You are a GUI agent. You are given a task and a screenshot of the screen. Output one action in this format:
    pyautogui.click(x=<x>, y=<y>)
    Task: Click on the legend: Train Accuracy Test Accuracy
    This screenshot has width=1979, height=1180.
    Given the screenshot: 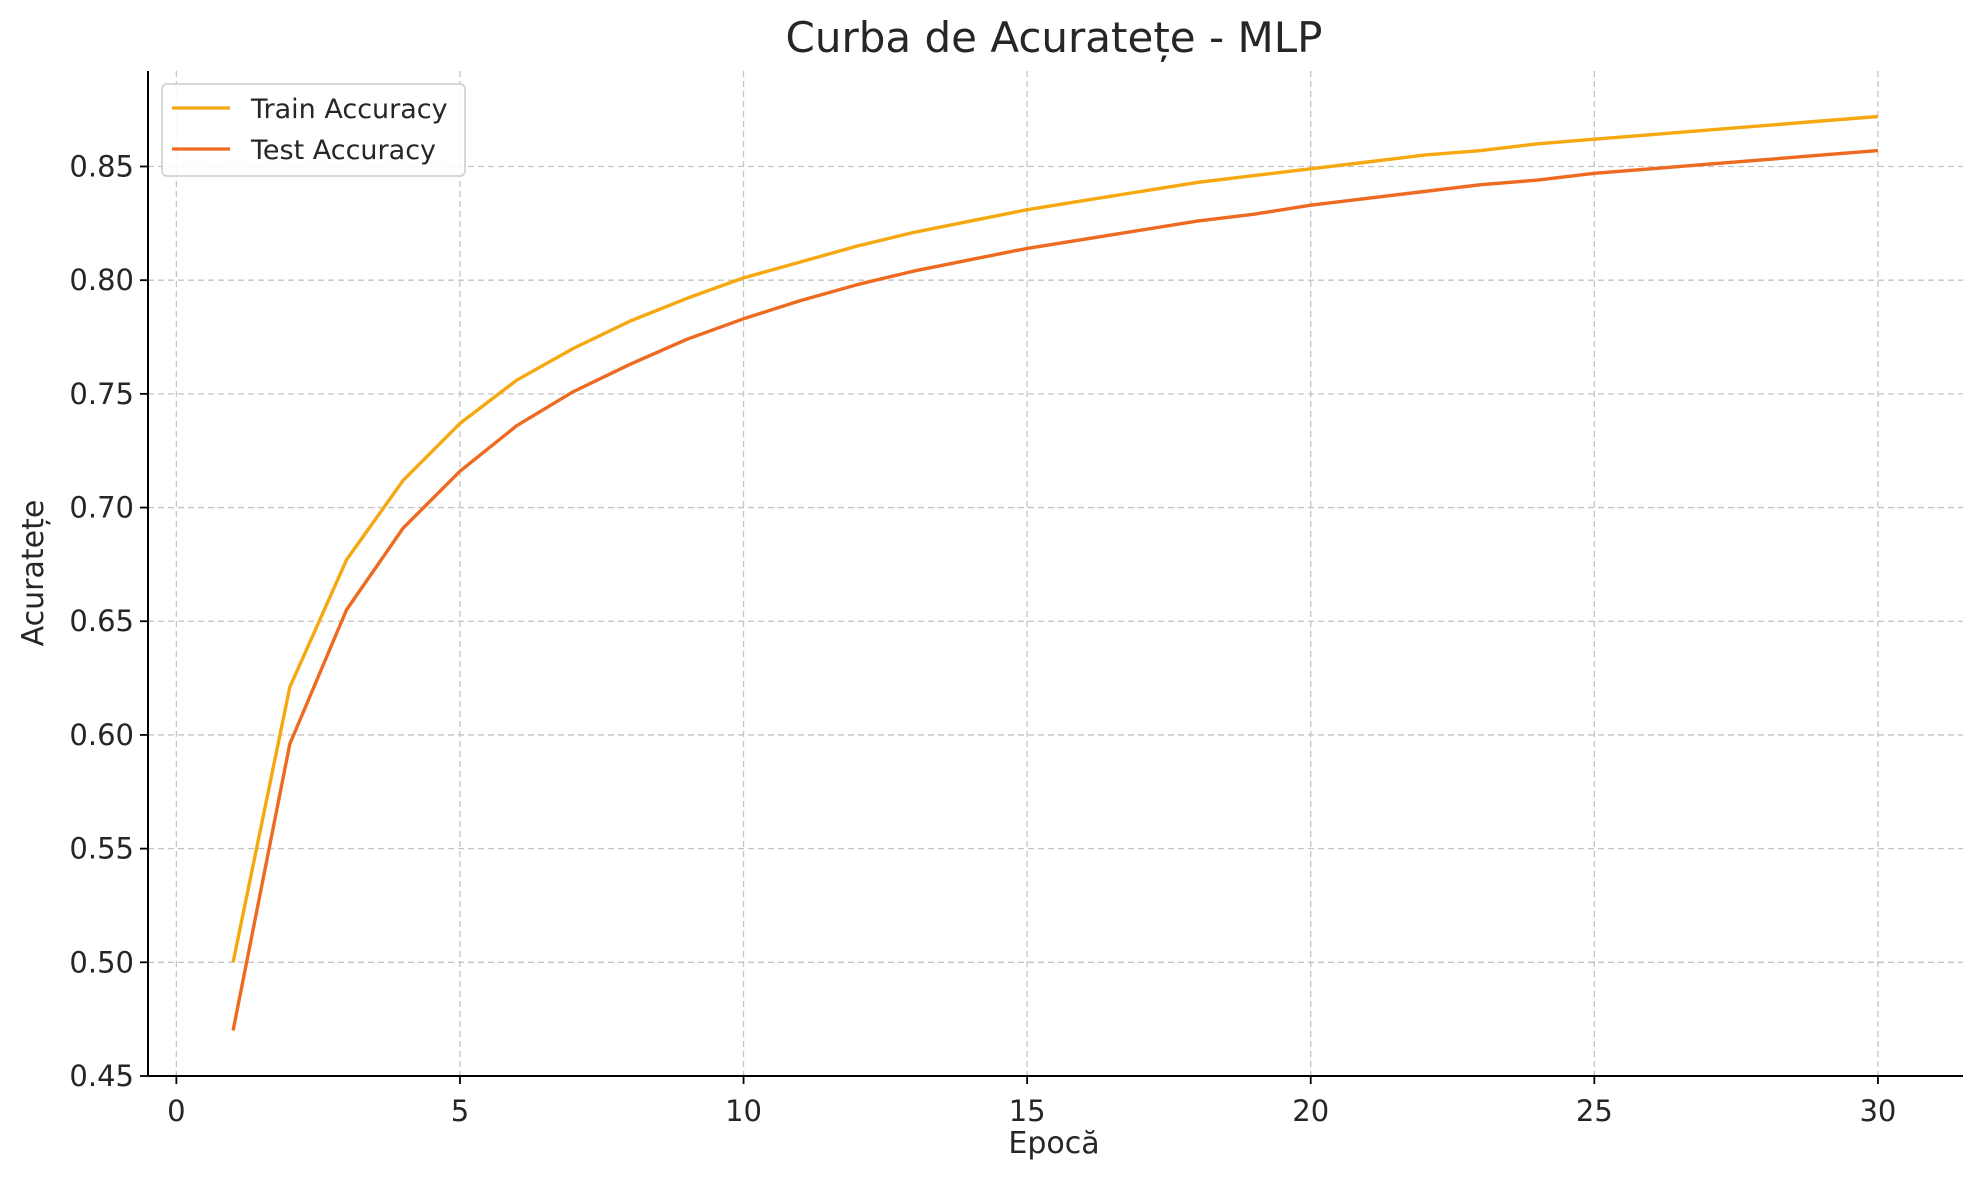 What is the action you would take?
    pyautogui.click(x=313, y=130)
    